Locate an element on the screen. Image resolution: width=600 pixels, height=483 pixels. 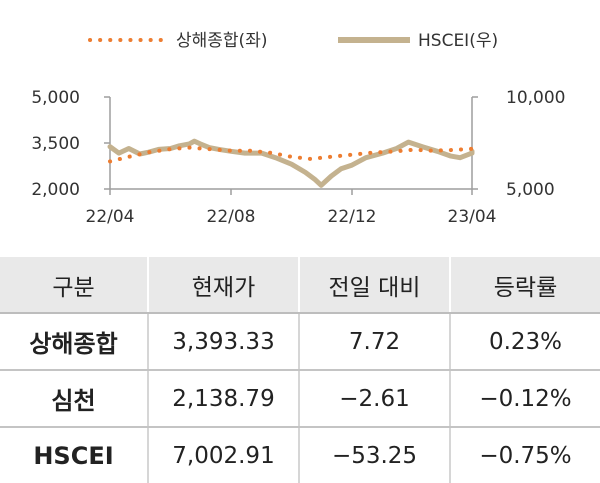
header-category: 구분 is located at coordinates (74, 285).